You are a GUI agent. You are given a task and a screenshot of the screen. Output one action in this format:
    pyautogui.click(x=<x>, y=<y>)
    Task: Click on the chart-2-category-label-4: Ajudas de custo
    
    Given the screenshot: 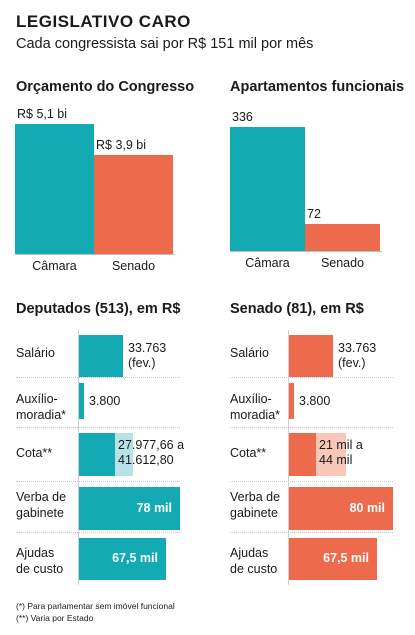 What is the action you would take?
    pyautogui.click(x=40, y=561)
    